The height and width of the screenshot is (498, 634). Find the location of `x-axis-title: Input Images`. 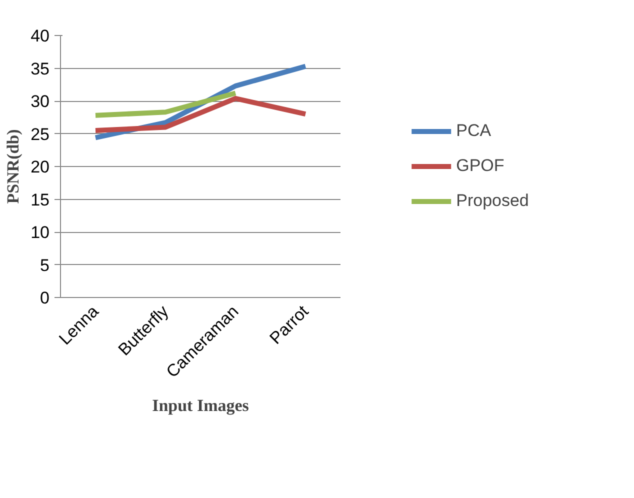

x-axis-title: Input Images is located at coordinates (201, 406).